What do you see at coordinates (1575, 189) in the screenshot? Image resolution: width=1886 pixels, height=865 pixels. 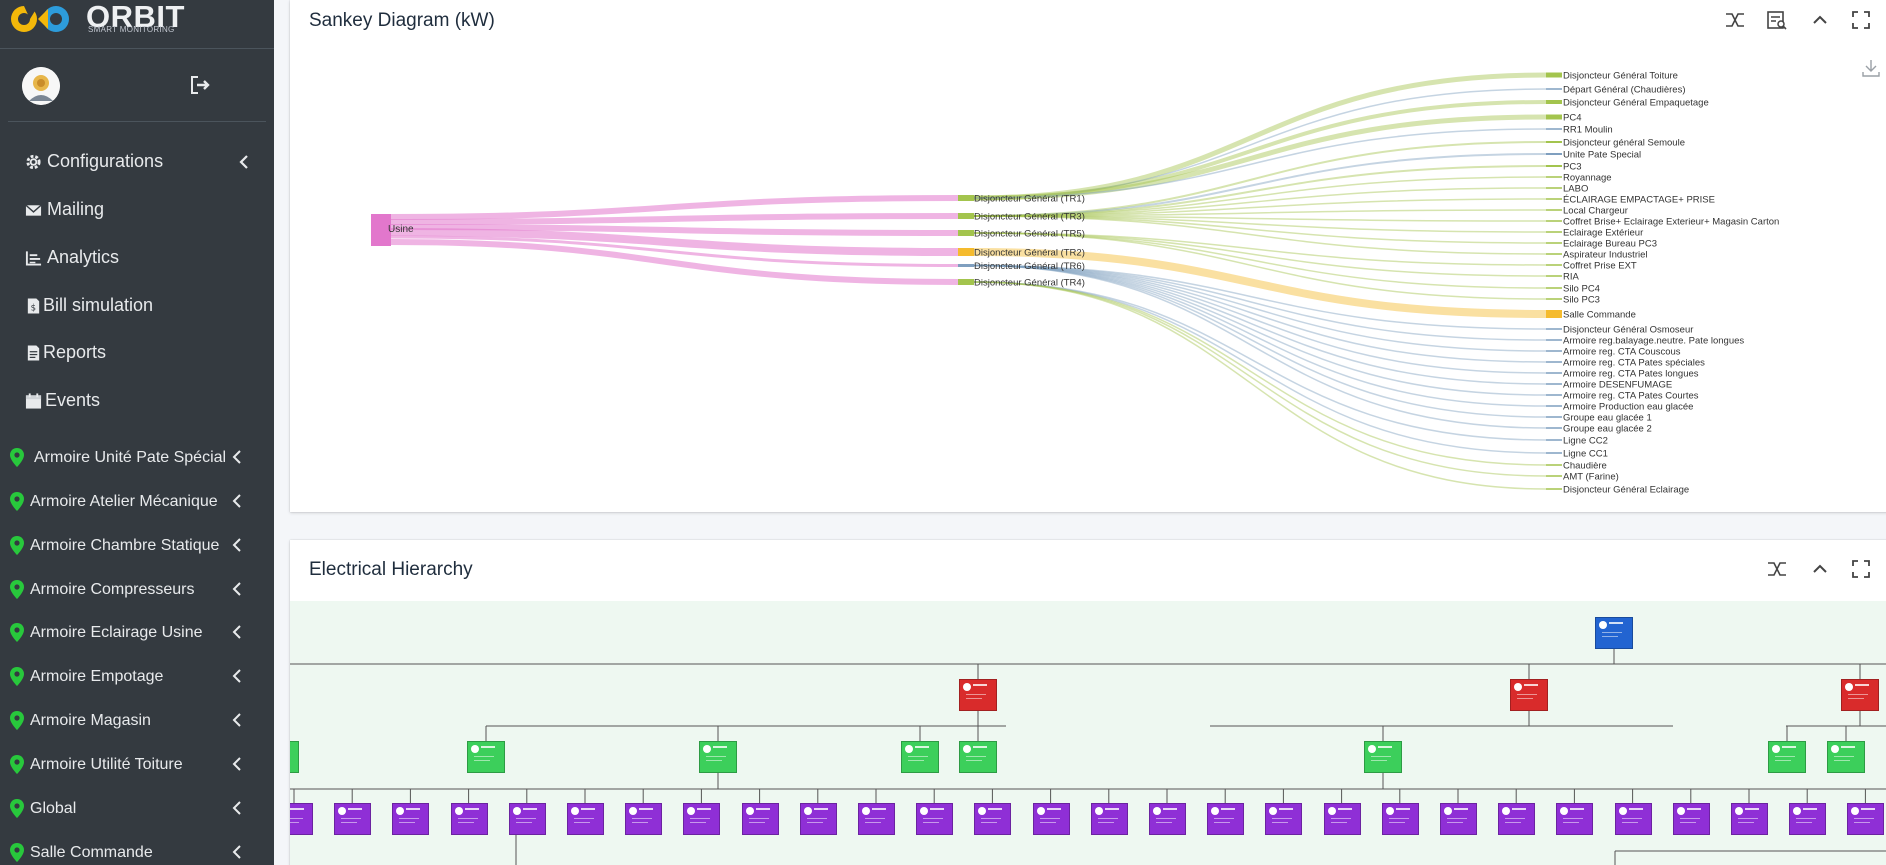 I see `sankey-target-label: LABO` at bounding box center [1575, 189].